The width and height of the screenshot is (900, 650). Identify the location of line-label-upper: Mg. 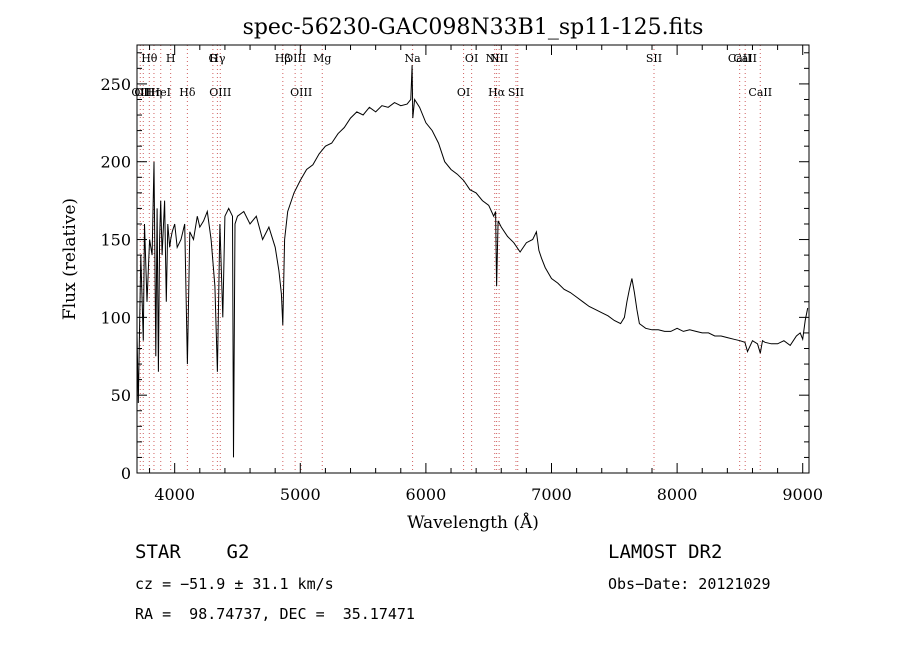
(322, 58).